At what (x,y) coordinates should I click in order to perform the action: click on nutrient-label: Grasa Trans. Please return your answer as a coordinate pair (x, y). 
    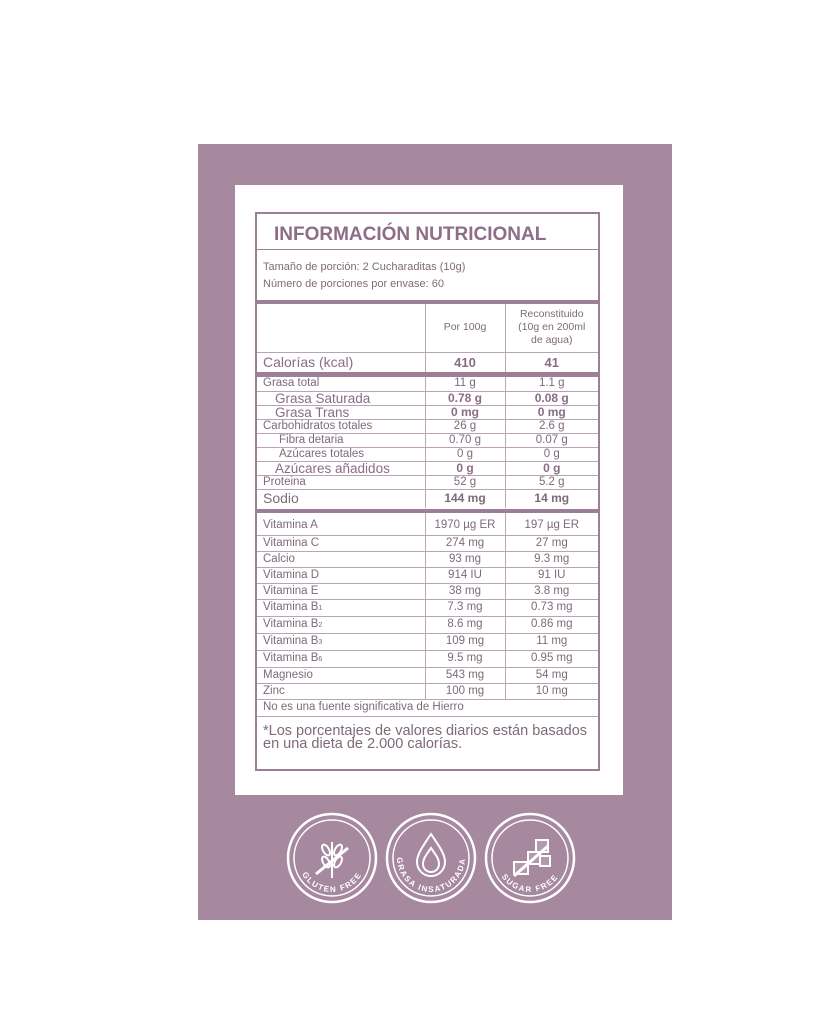
    Looking at the image, I should click on (341, 412).